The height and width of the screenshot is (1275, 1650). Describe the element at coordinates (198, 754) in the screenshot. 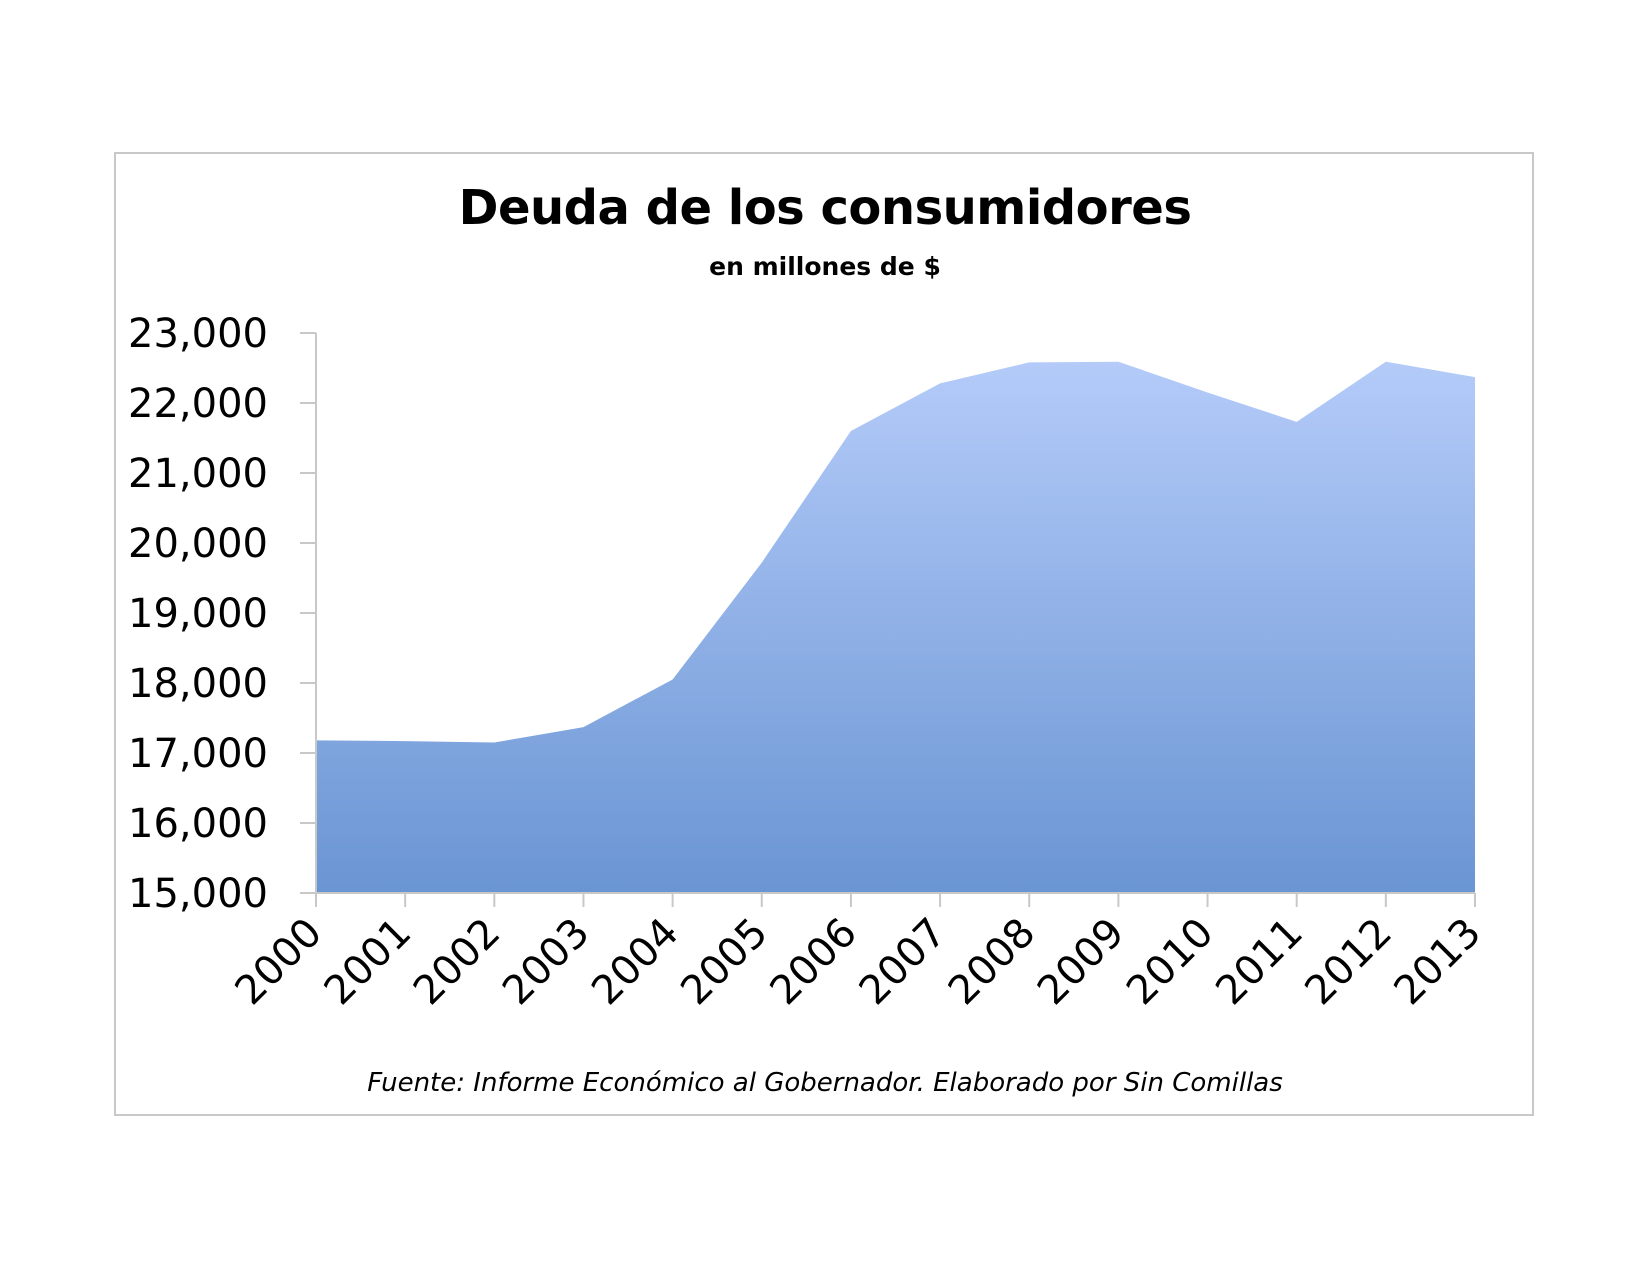

I see `y-tick-label: 17,000` at that location.